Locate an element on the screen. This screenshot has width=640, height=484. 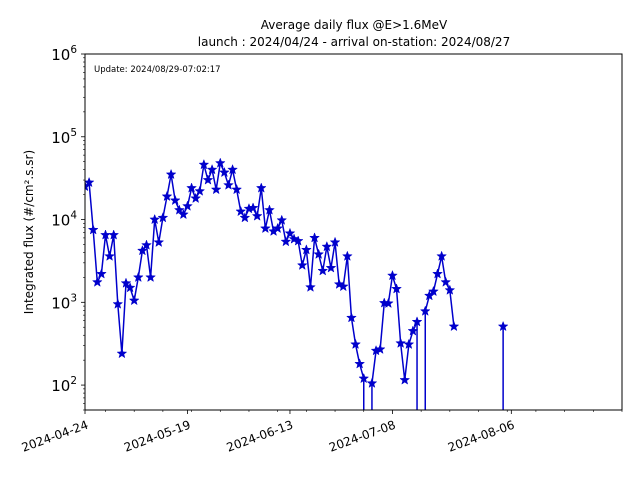
y-tick-label: 10⁴ is located at coordinates (64, 220).